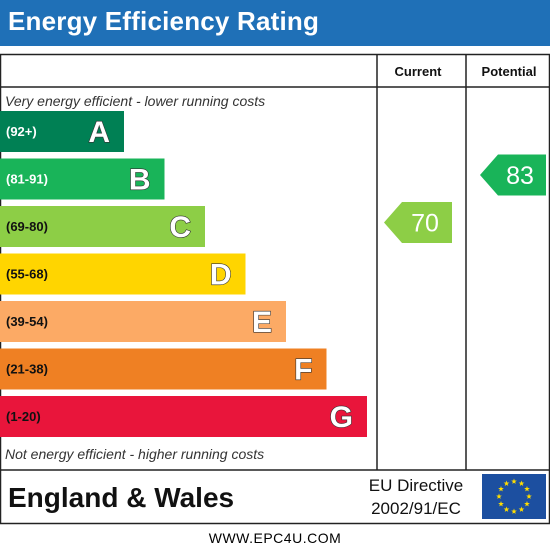  I want to click on band-g-letter: G, so click(341, 417).